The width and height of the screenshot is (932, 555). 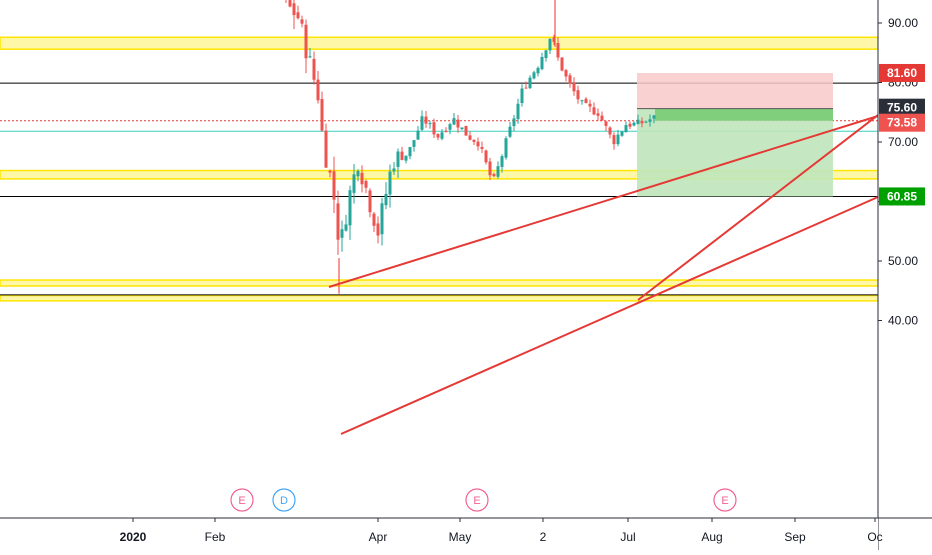 I want to click on price-tick-label: 50.00, so click(x=903, y=261).